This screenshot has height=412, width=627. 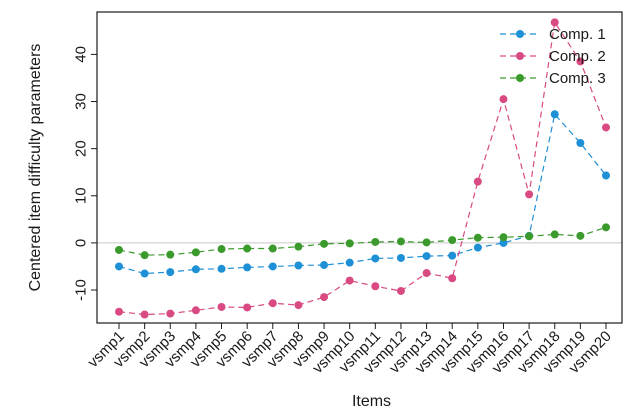 What do you see at coordinates (35, 168) in the screenshot?
I see `y-axis-title: Centered item difficulty parameters` at bounding box center [35, 168].